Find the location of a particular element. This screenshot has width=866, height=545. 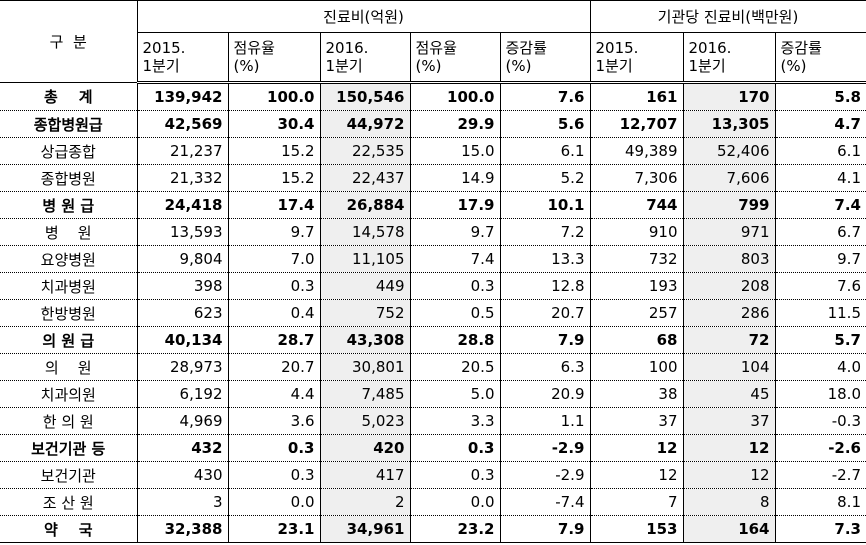

table-cell: 0.5 is located at coordinates (454, 313).